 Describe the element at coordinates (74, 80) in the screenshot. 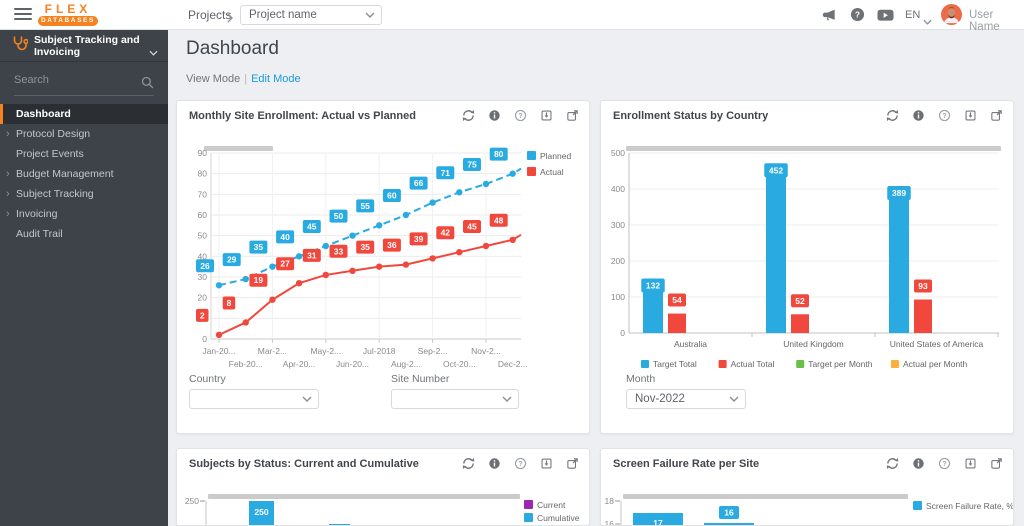

I see `search-input` at that location.